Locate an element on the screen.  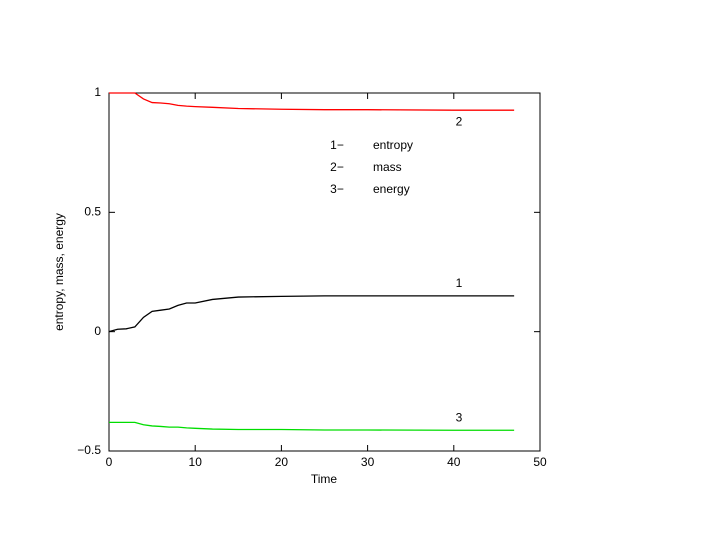
x-axis-label: Time is located at coordinates (324, 479).